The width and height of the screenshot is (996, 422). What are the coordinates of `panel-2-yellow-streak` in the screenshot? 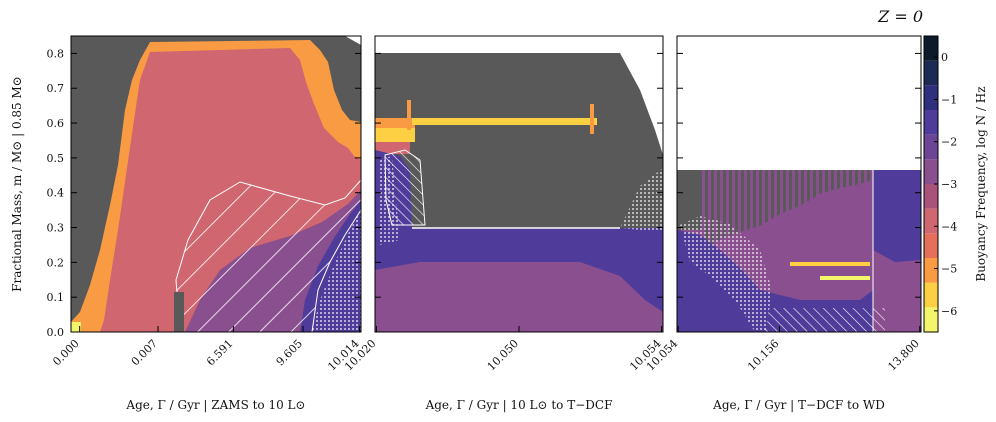 It's located at (504, 121).